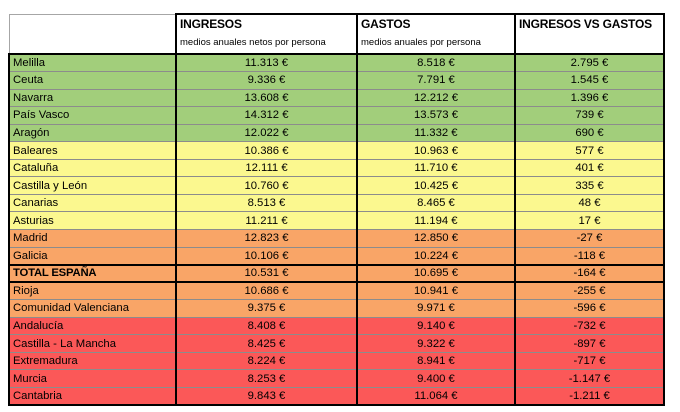 The image size is (680, 412). What do you see at coordinates (266, 98) in the screenshot?
I see `ingresos-cell: 13.608 €` at bounding box center [266, 98].